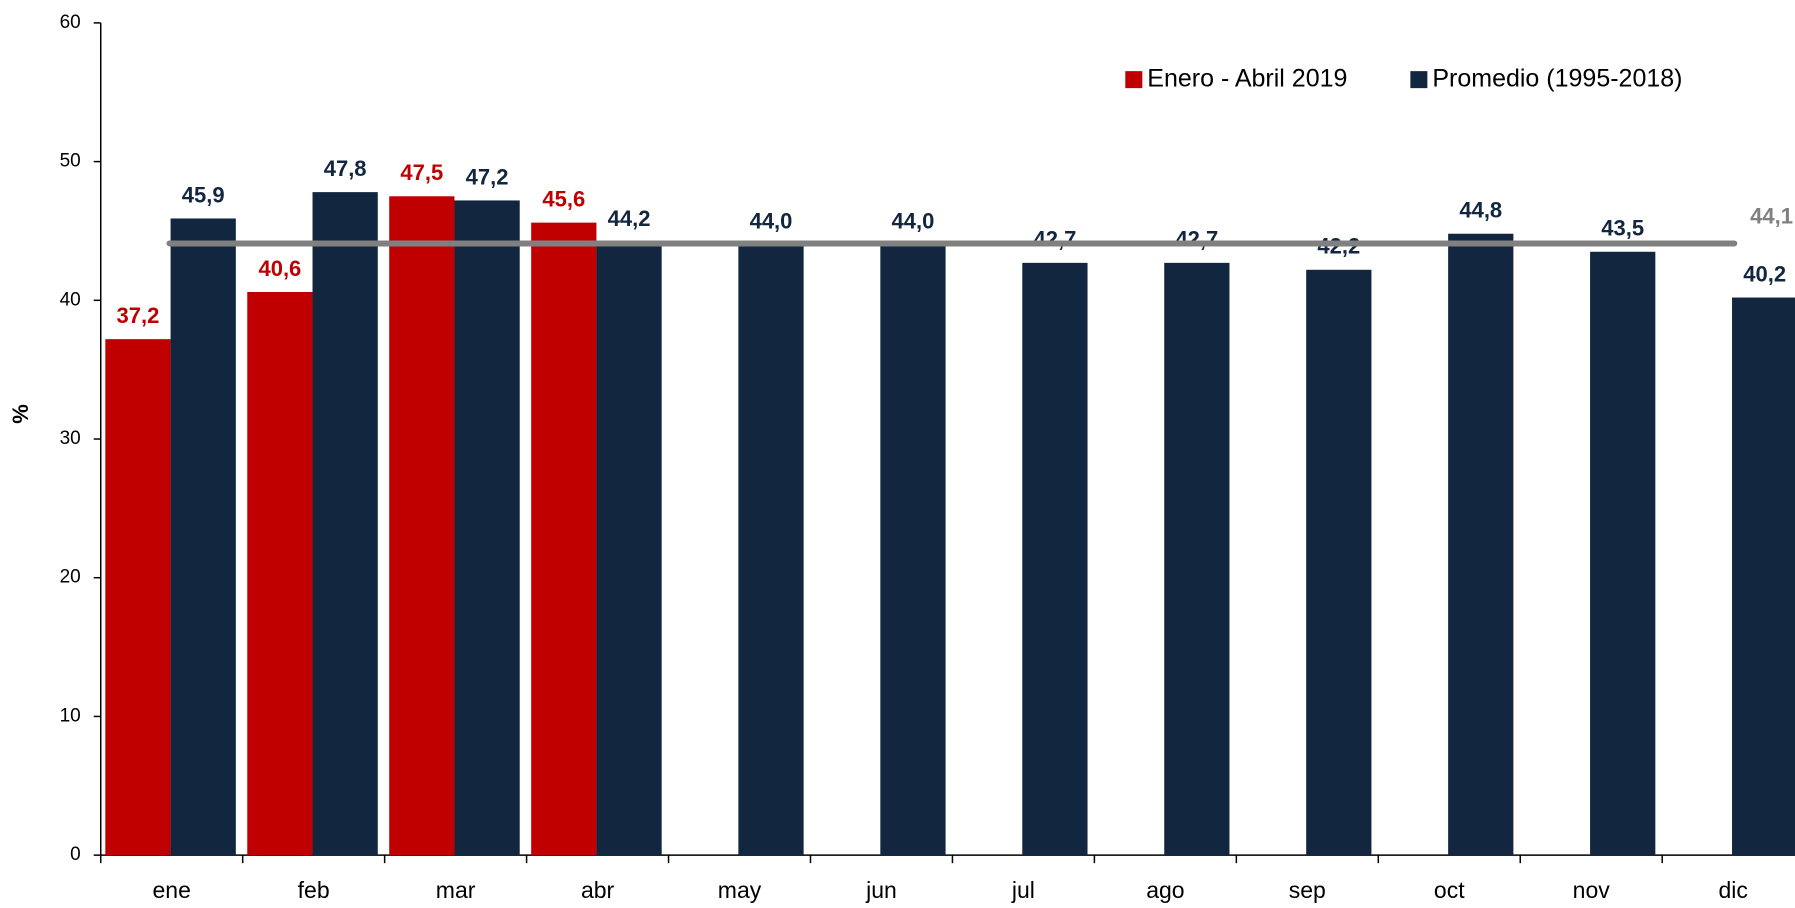 The image size is (1795, 908). What do you see at coordinates (138, 315) in the screenshot?
I see `value-label: 37,2` at bounding box center [138, 315].